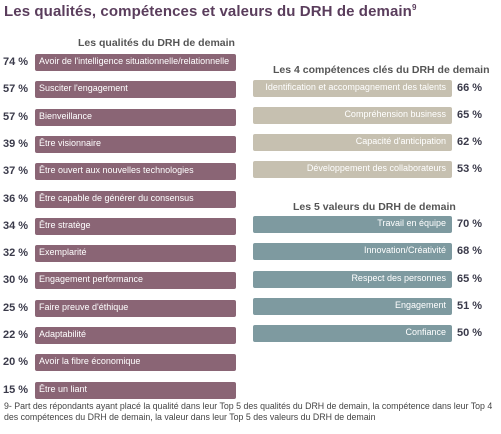 This screenshot has height=434, width=501. What do you see at coordinates (381, 70) in the screenshot?
I see `competences-section-title: Les 4 compétences clés du DRH de demain` at bounding box center [381, 70].